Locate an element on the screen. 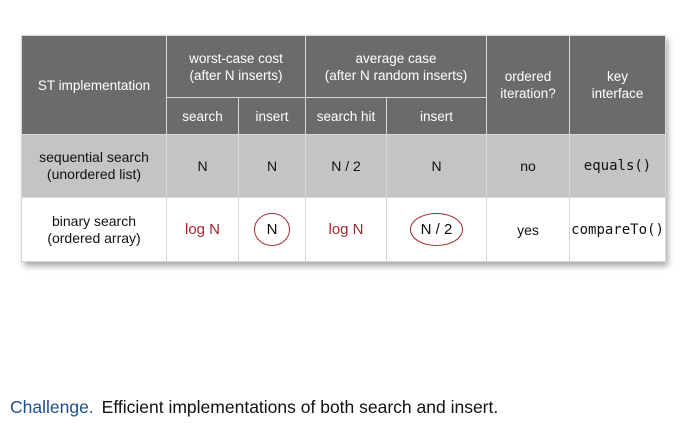 This screenshot has width=682, height=423. header-st-implementation: ST implementation is located at coordinates (94, 85).